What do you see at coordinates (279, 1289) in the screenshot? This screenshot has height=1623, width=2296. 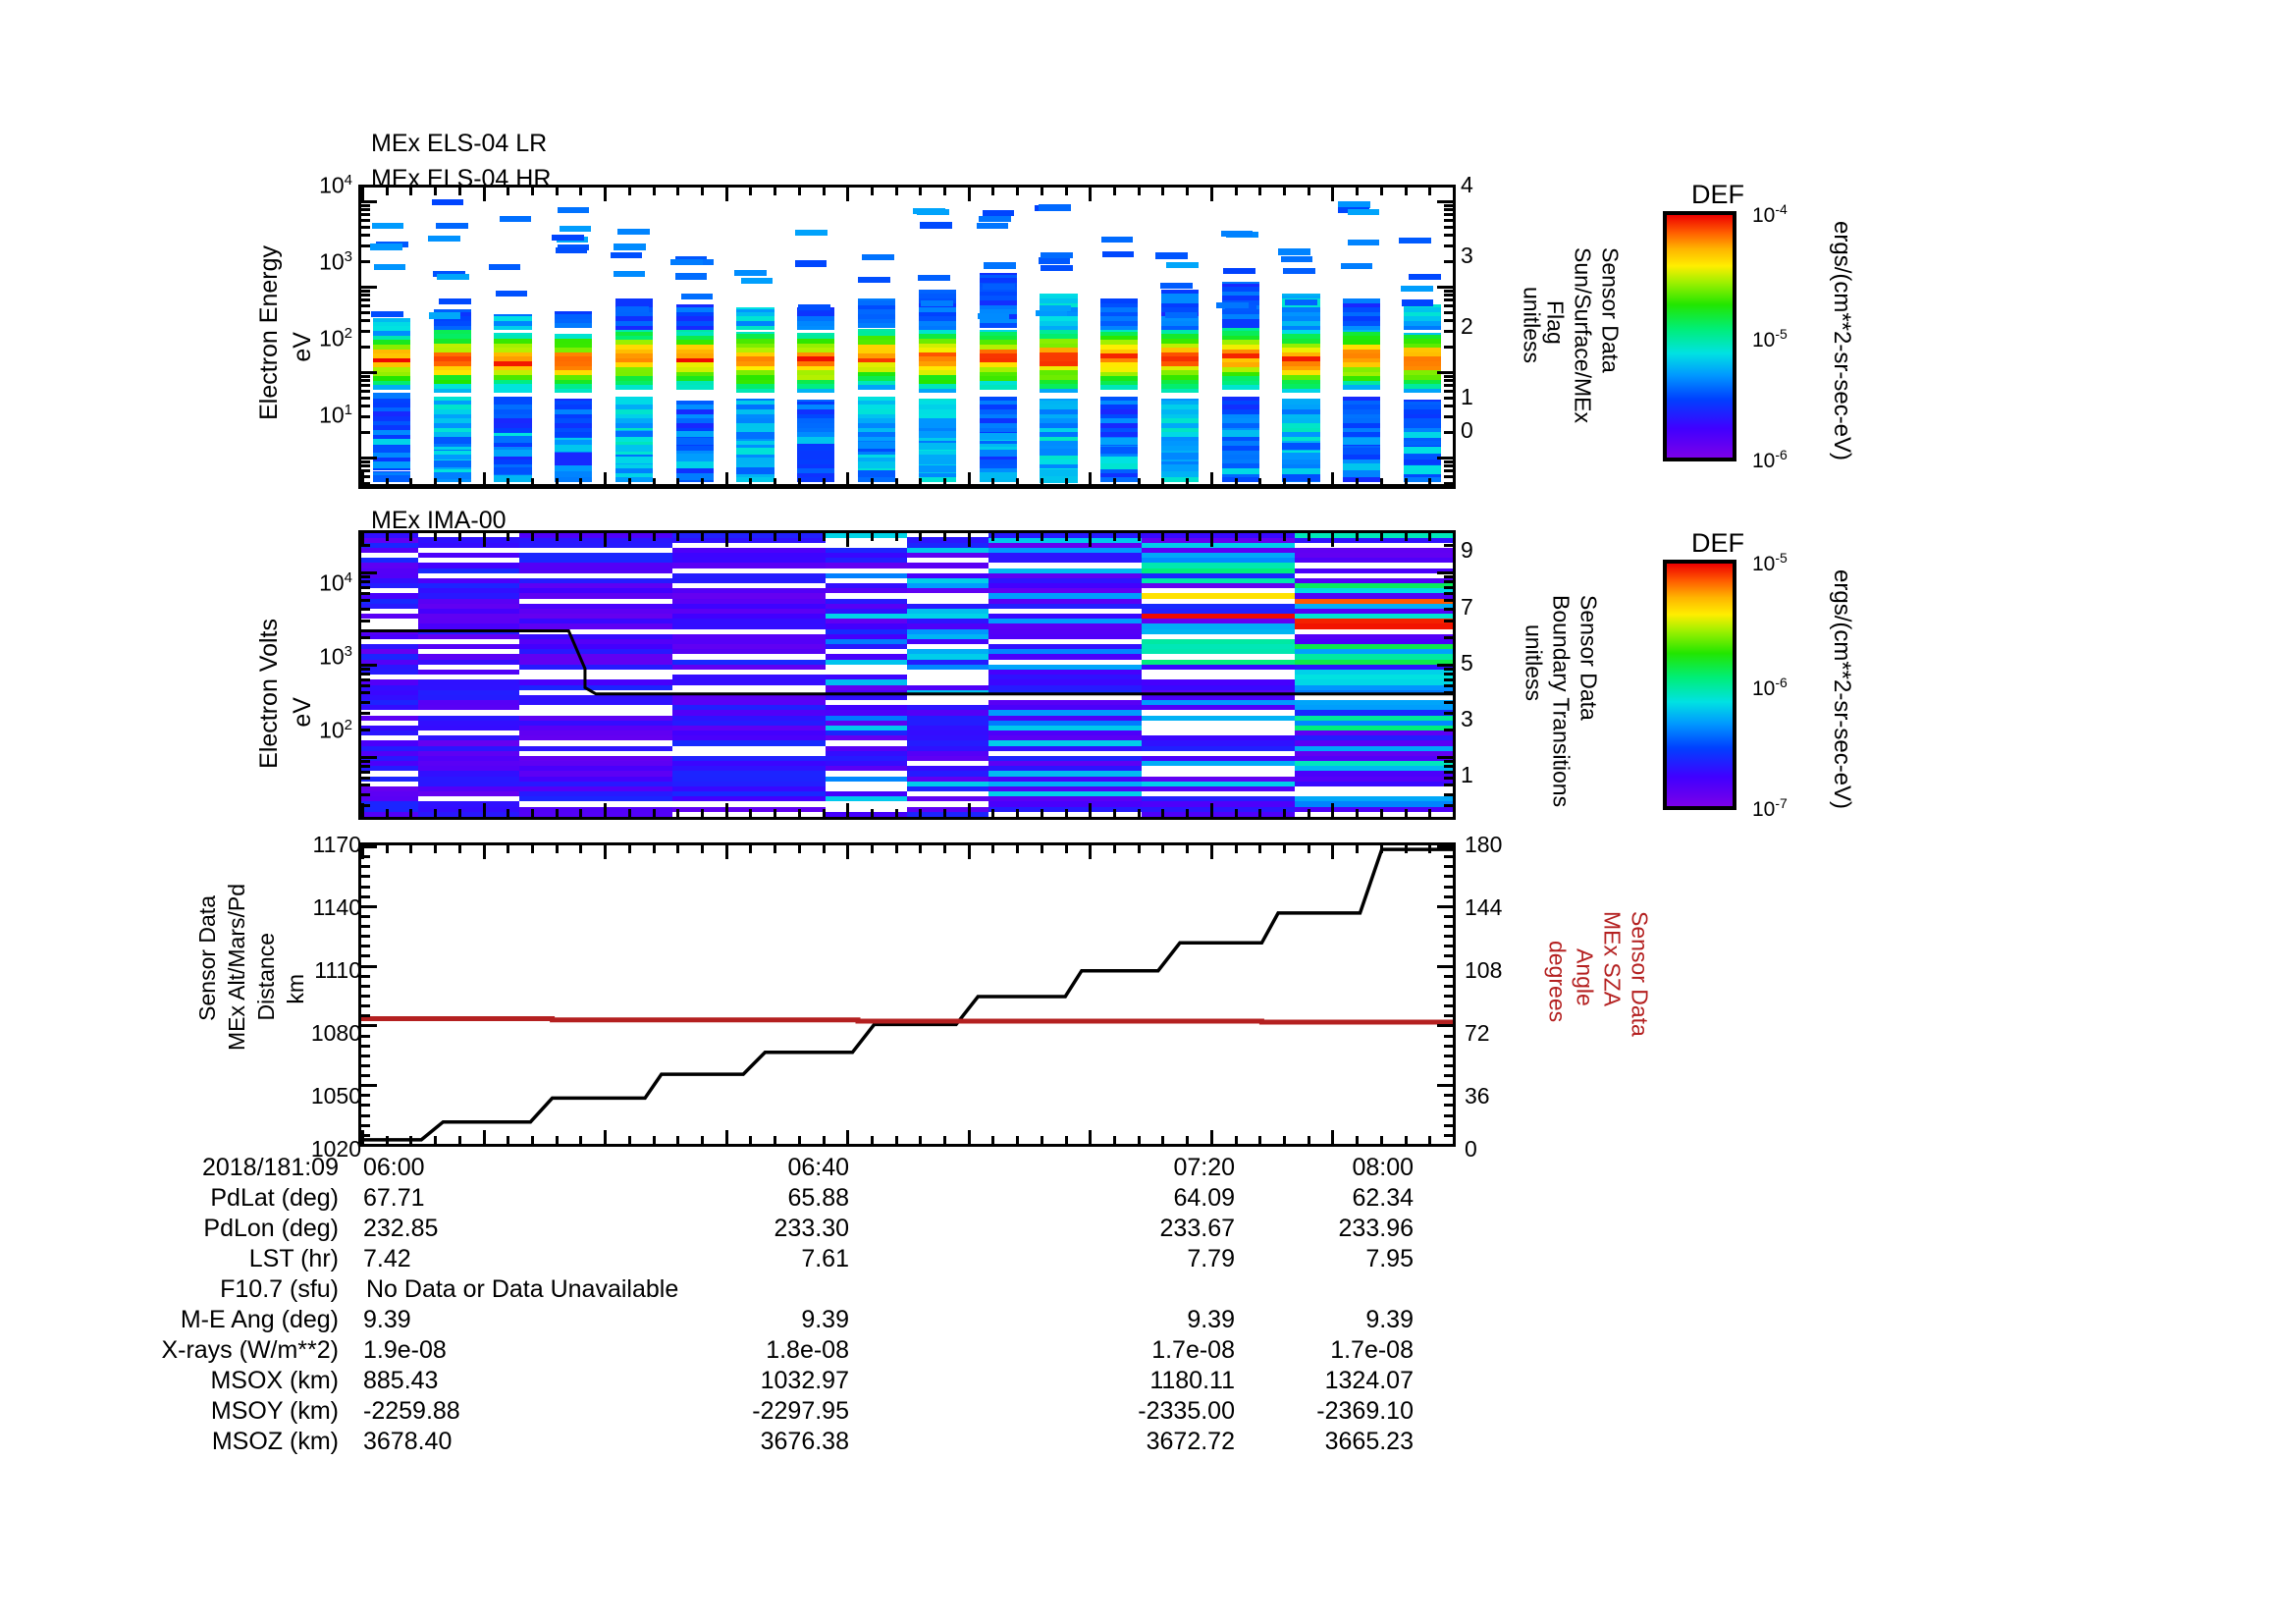 I see `table-row-label: F10.7 (sfu)` at bounding box center [279, 1289].